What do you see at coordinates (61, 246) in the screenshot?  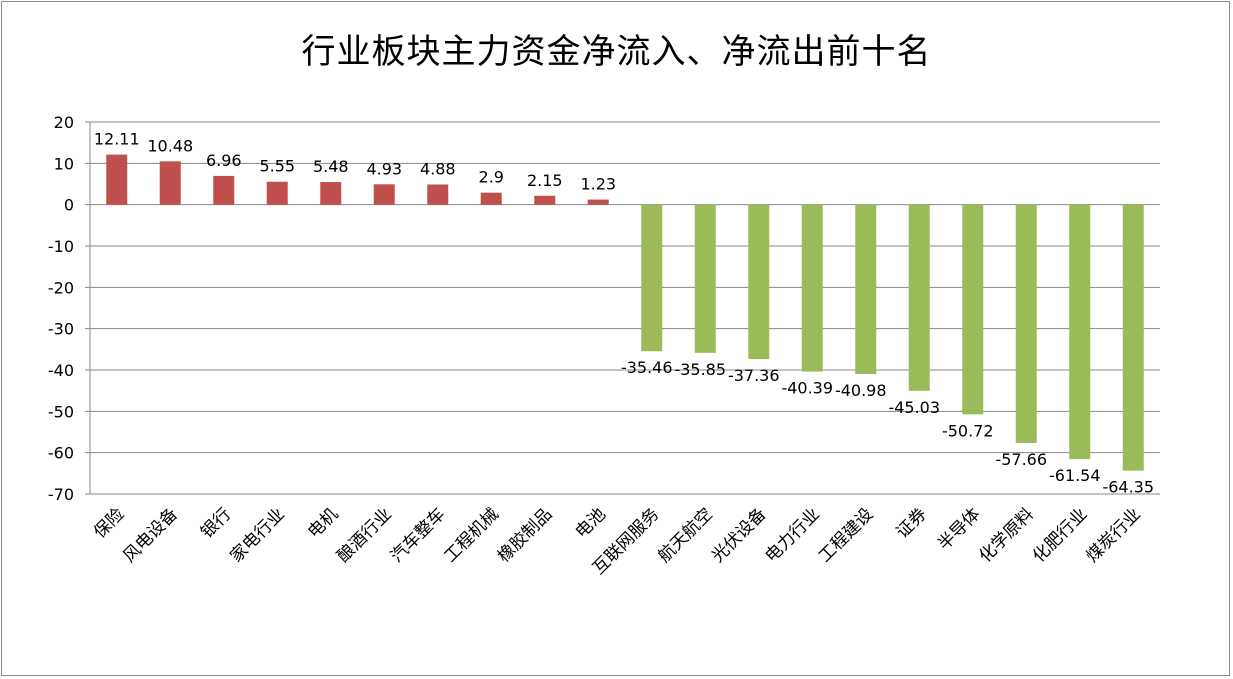 I see `y-tick-label: -10` at bounding box center [61, 246].